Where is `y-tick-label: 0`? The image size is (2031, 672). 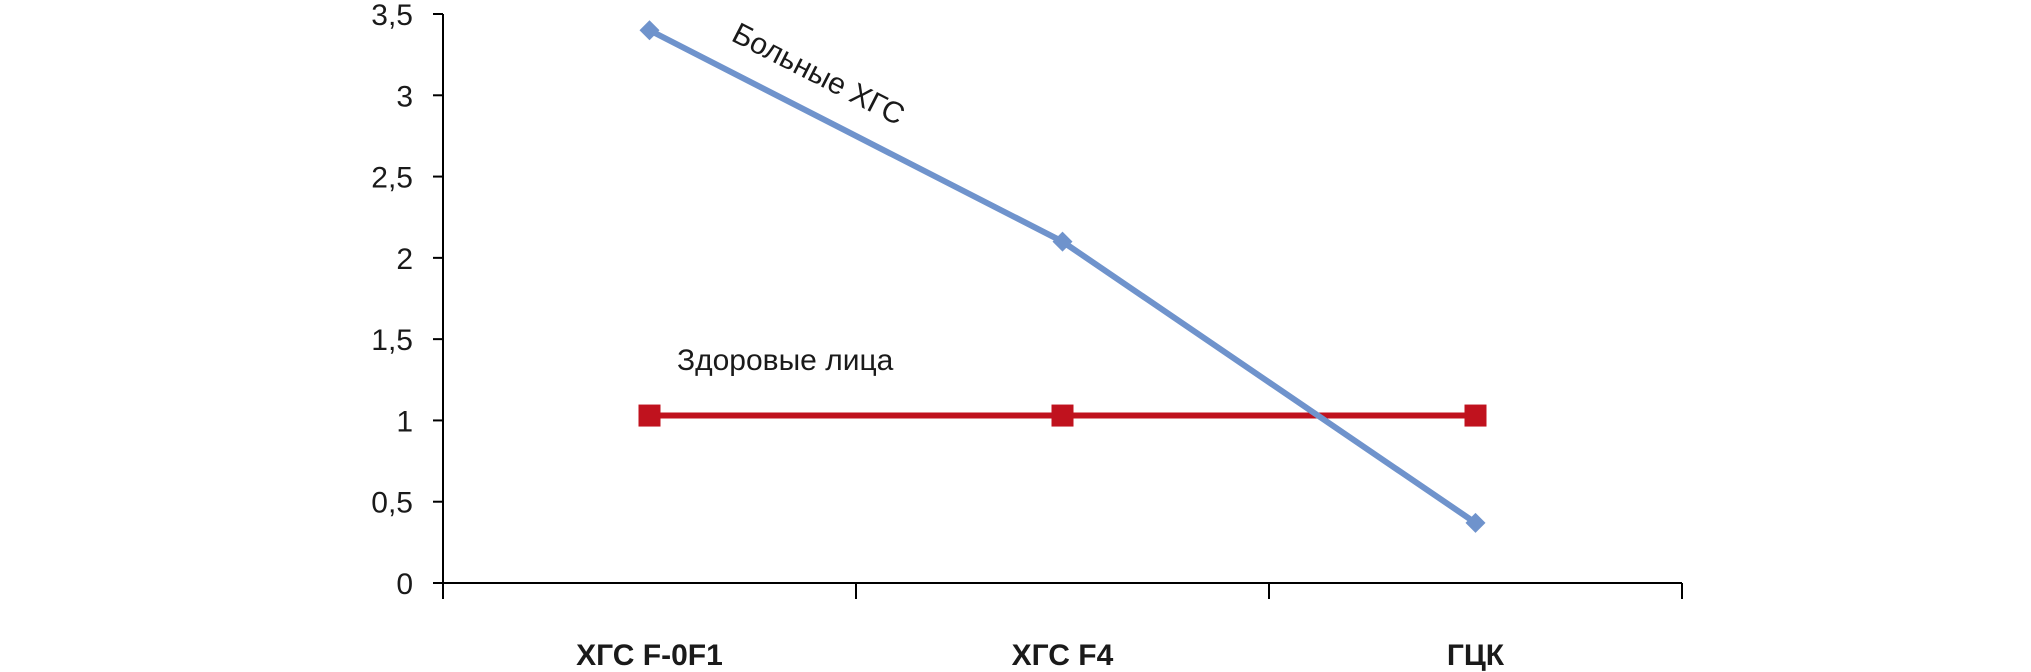 y-tick-label: 0 is located at coordinates (404, 584).